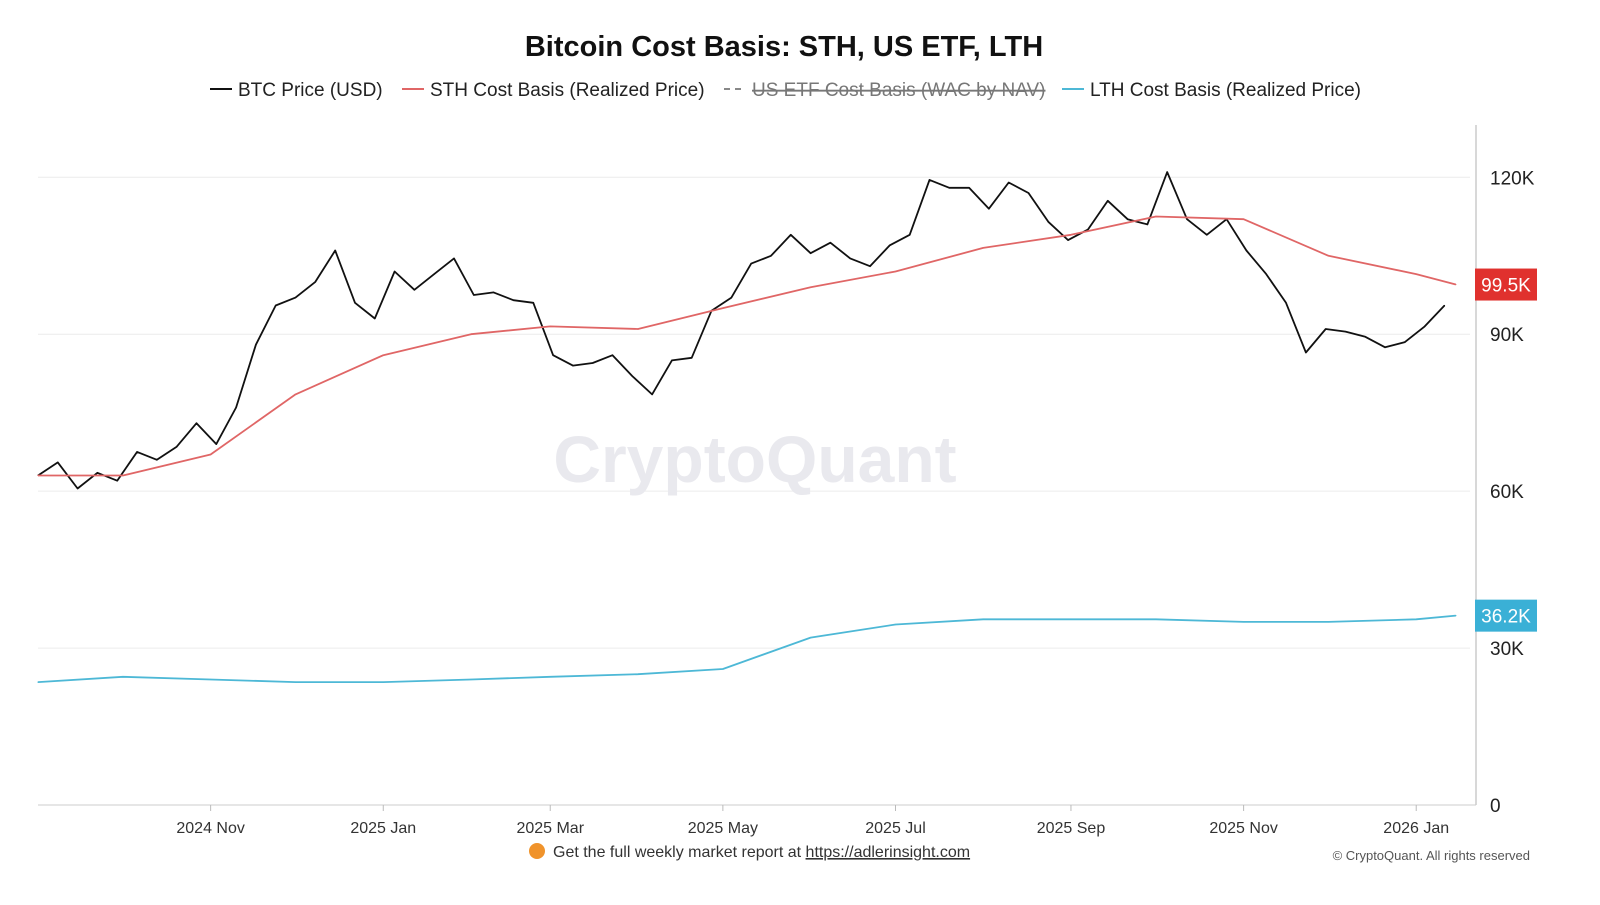  Describe the element at coordinates (383, 828) in the screenshot. I see `x-tick-label: 2025 Jan` at that location.